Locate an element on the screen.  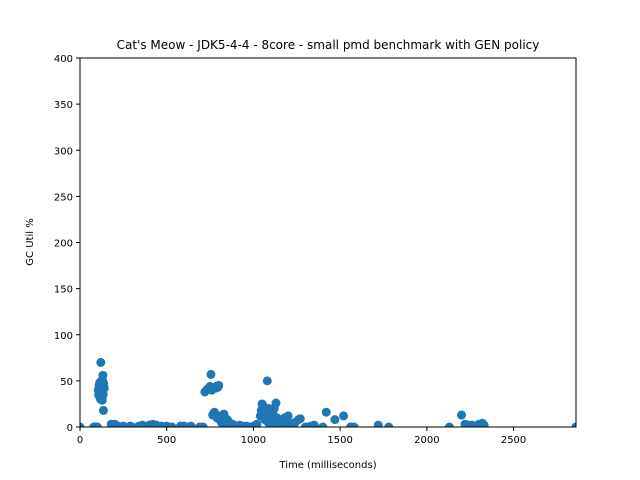
x-tick-label: 2500 is located at coordinates (513, 440).